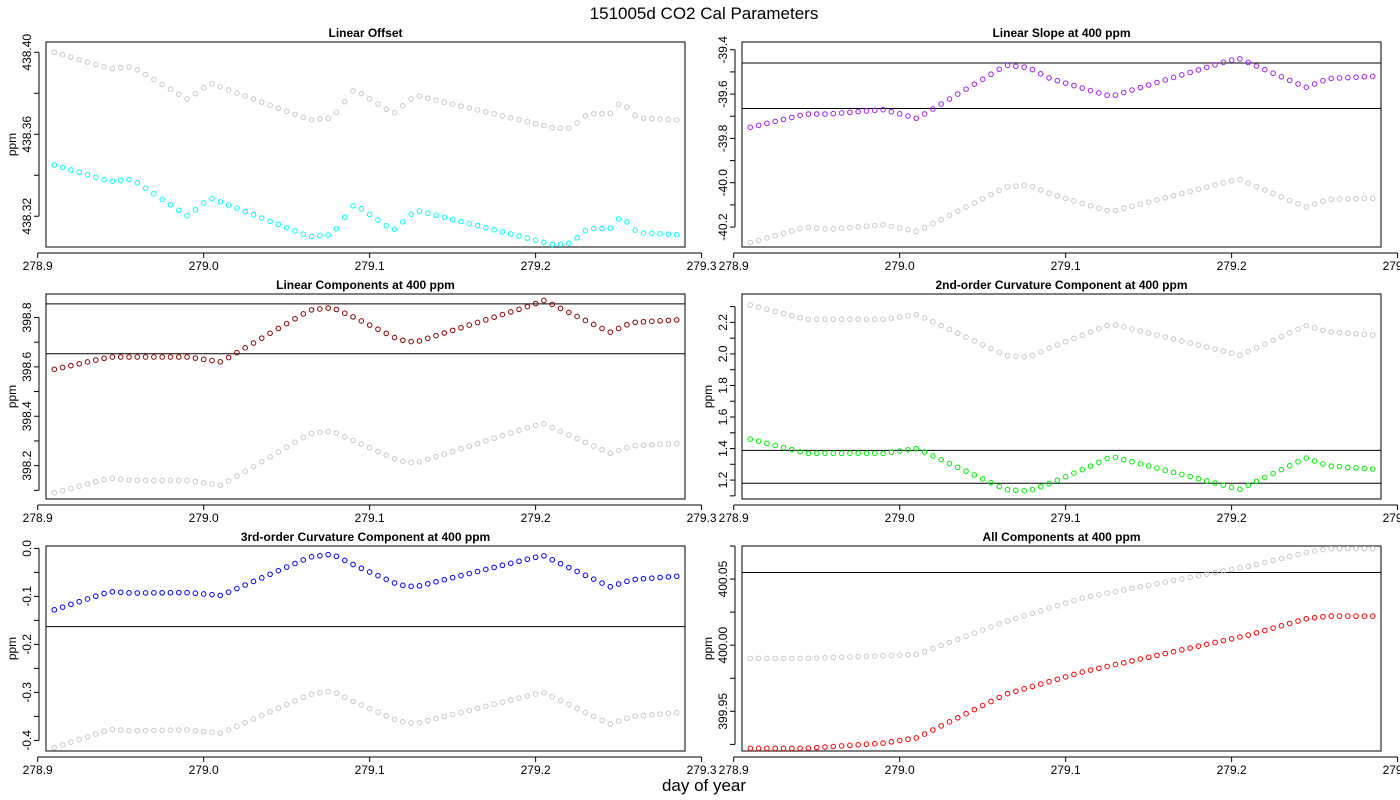 This screenshot has width=1400, height=800. I want to click on x-tick-label: 279.3, so click(702, 266).